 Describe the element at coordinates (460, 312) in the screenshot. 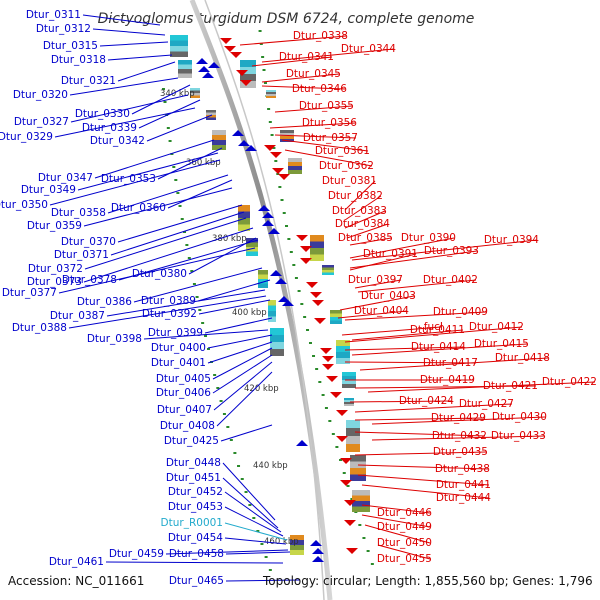

I see `gene-label: Dtur_0409` at that location.